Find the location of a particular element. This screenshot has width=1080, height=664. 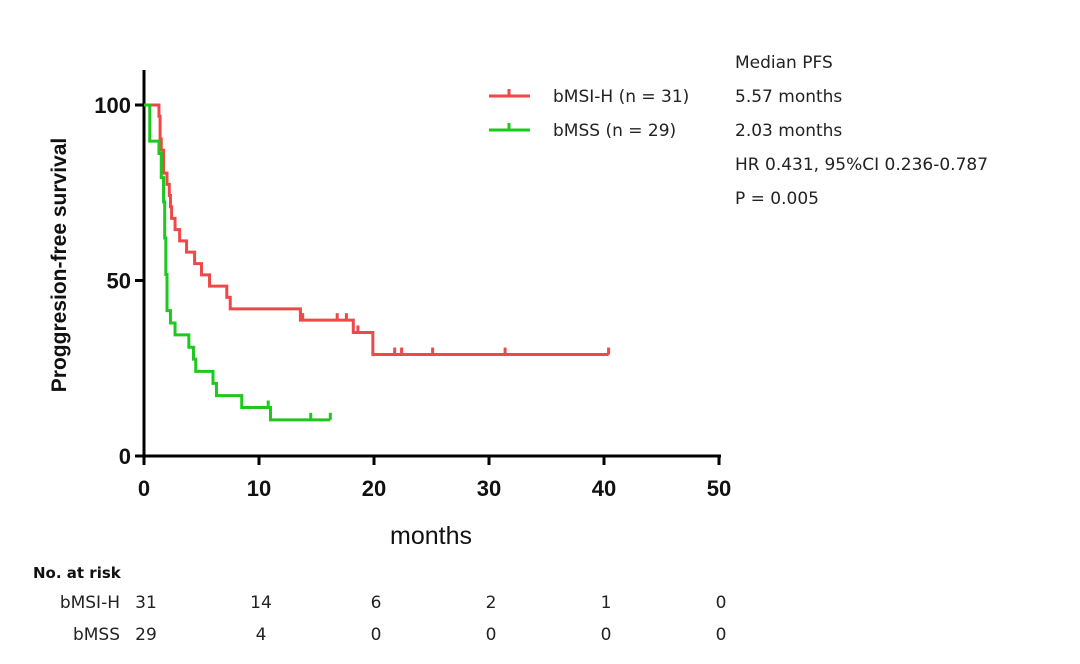

risk-value: 31 is located at coordinates (146, 603).